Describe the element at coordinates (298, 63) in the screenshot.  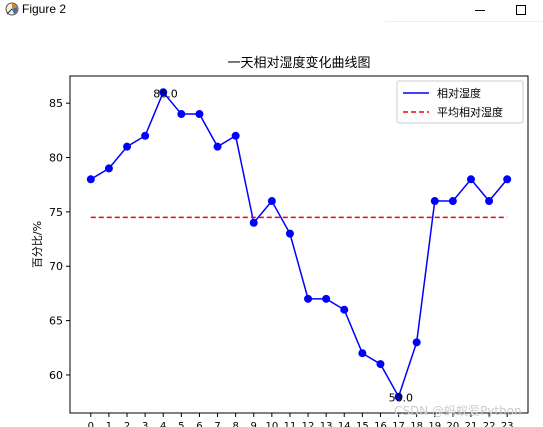
I see `chart-title: 一天相对湿度变化曲线图` at that location.